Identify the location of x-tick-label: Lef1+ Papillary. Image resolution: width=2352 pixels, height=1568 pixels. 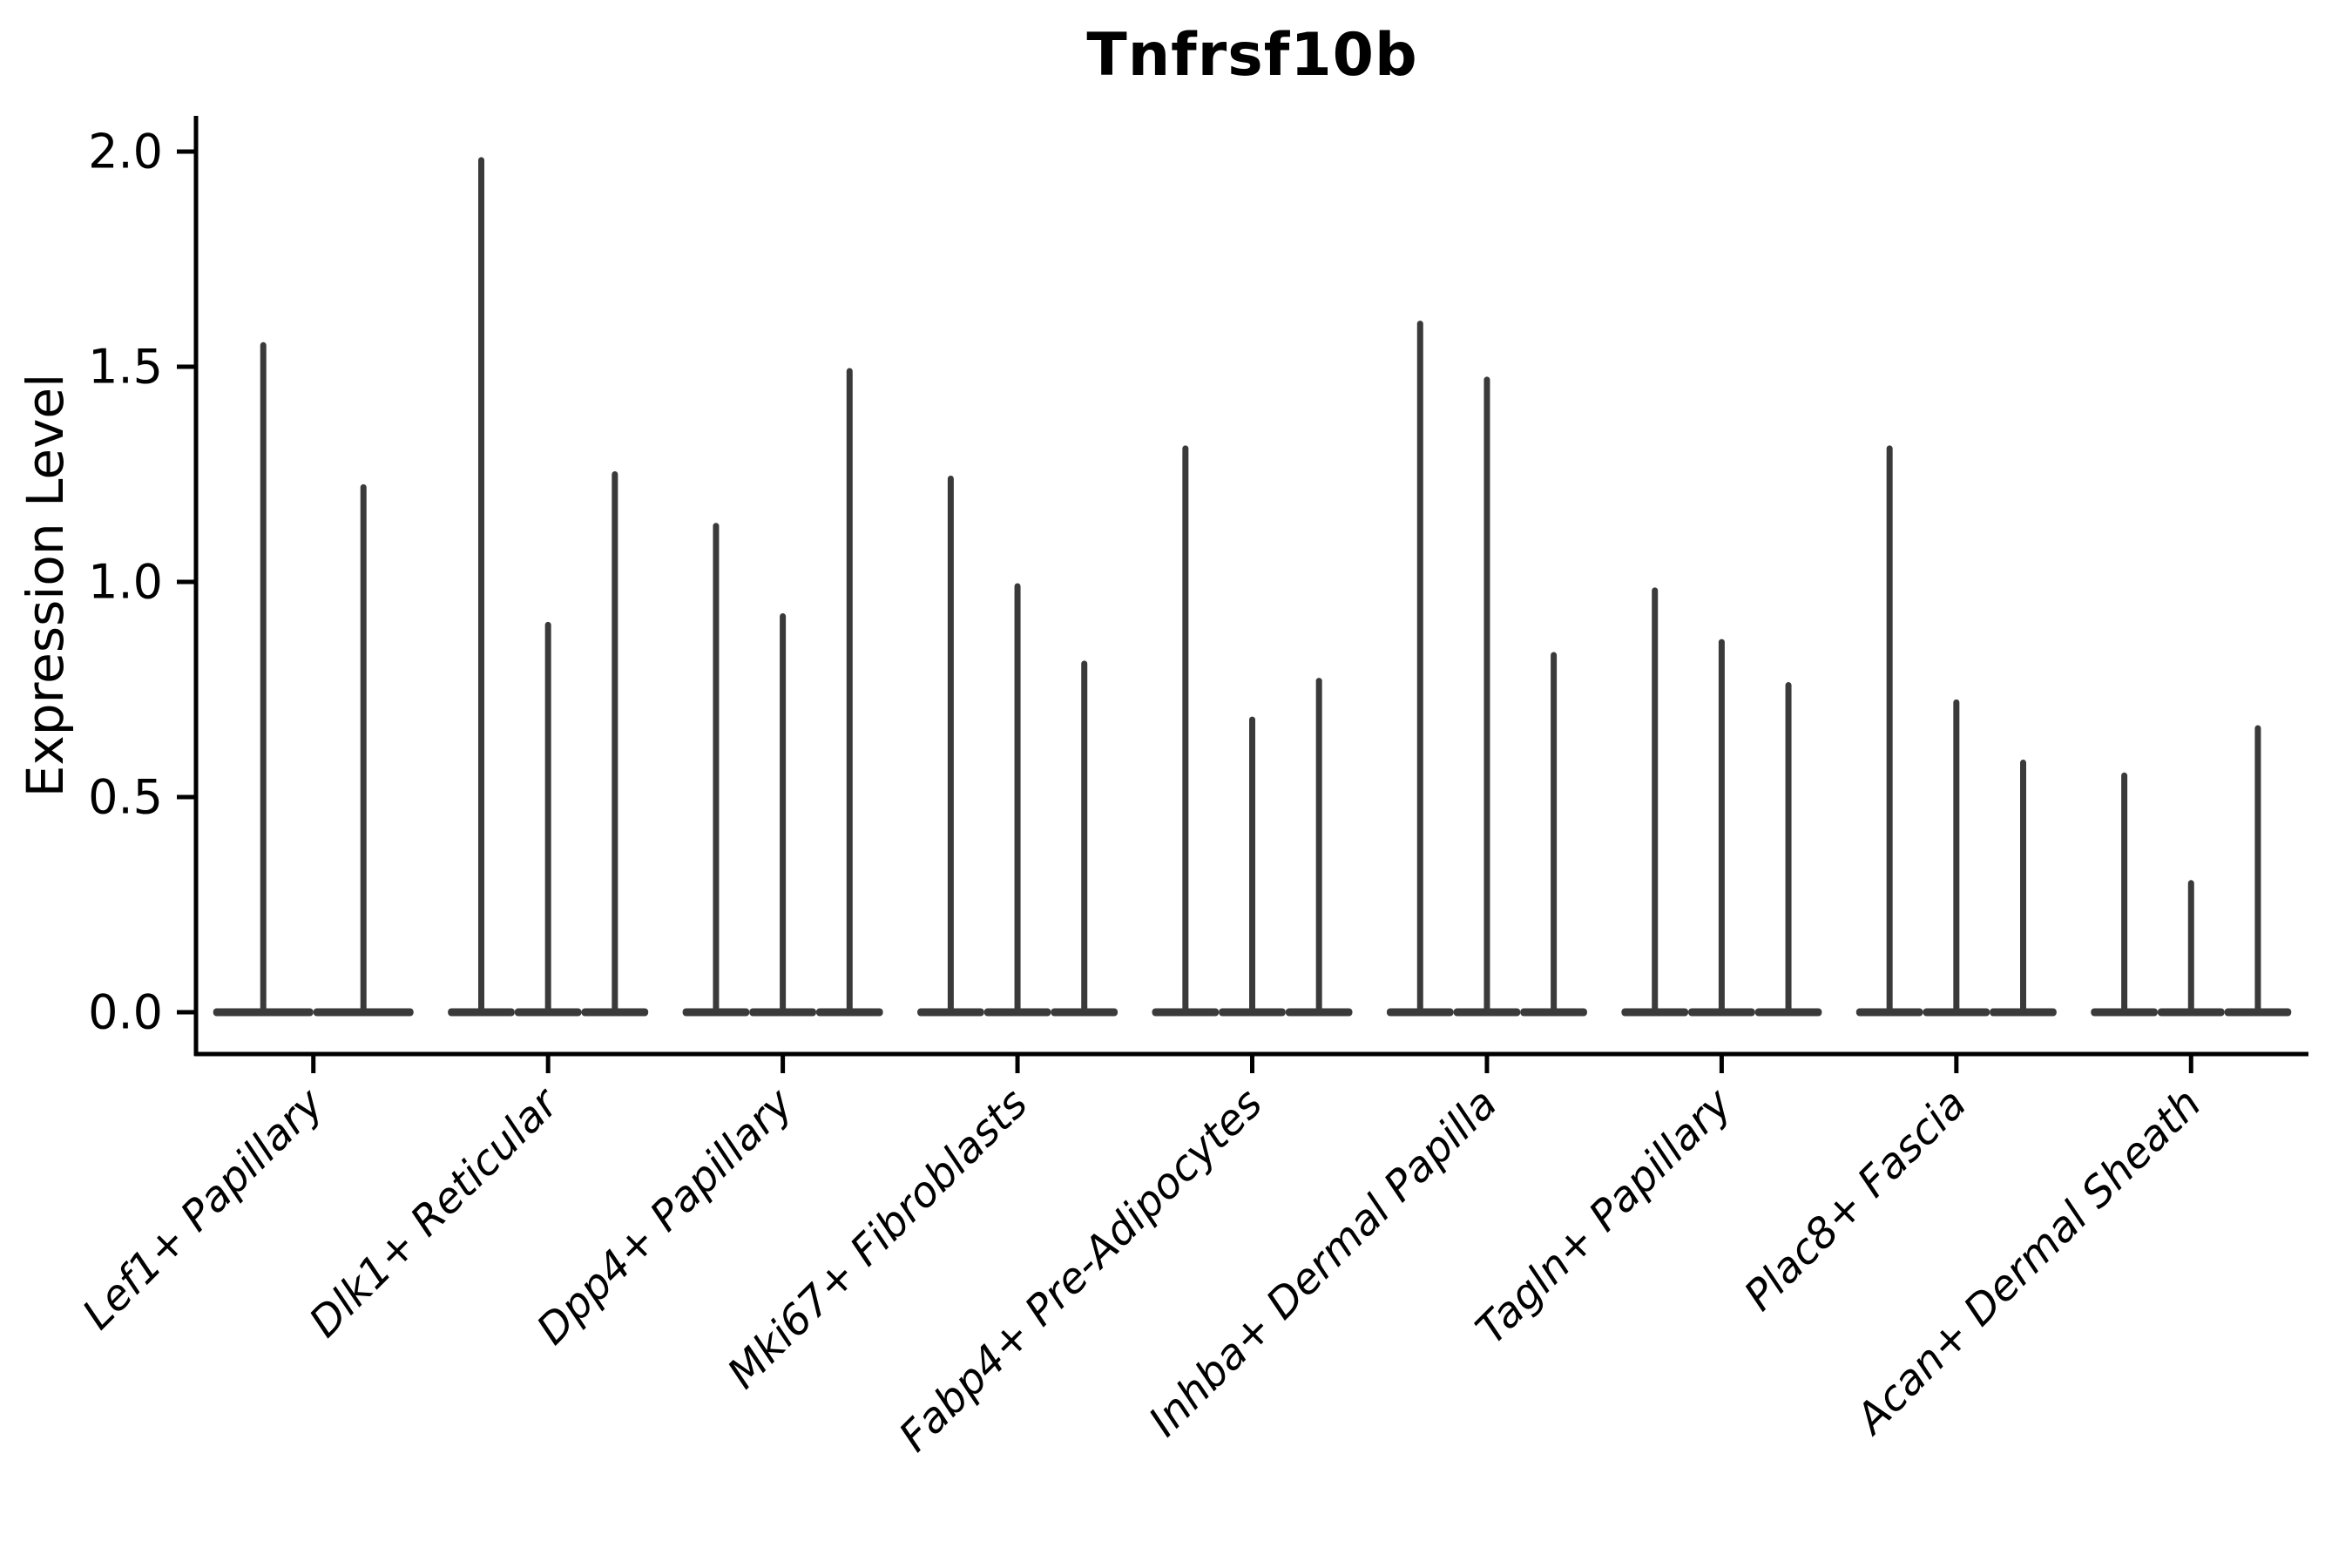
(204, 1208).